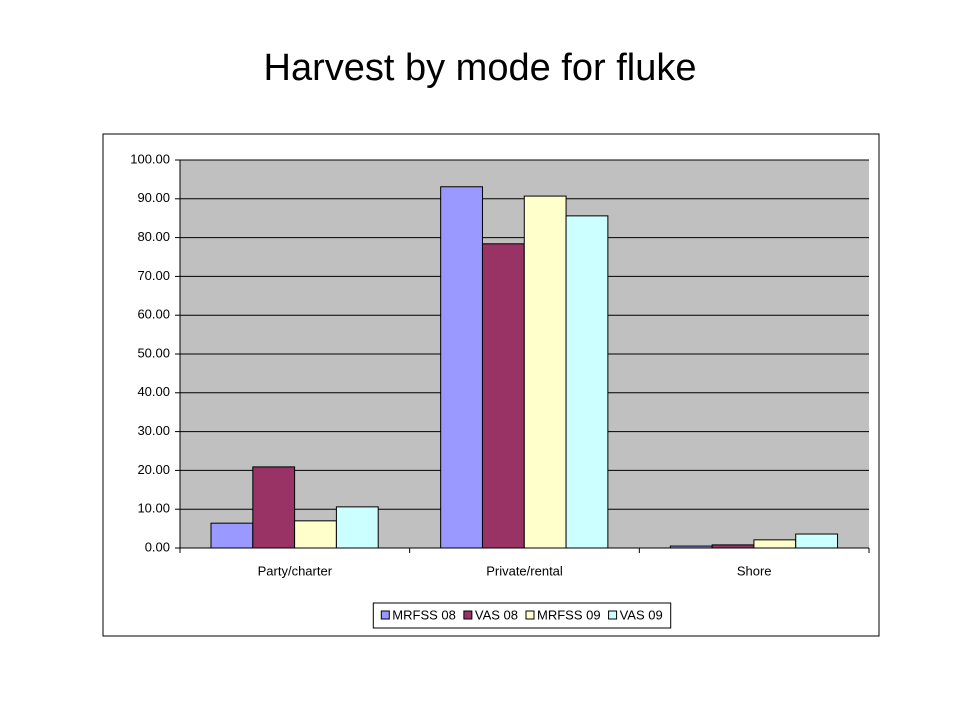 The image size is (960, 720). Describe the element at coordinates (153, 430) in the screenshot. I see `y-tick-label: 30.00` at that location.